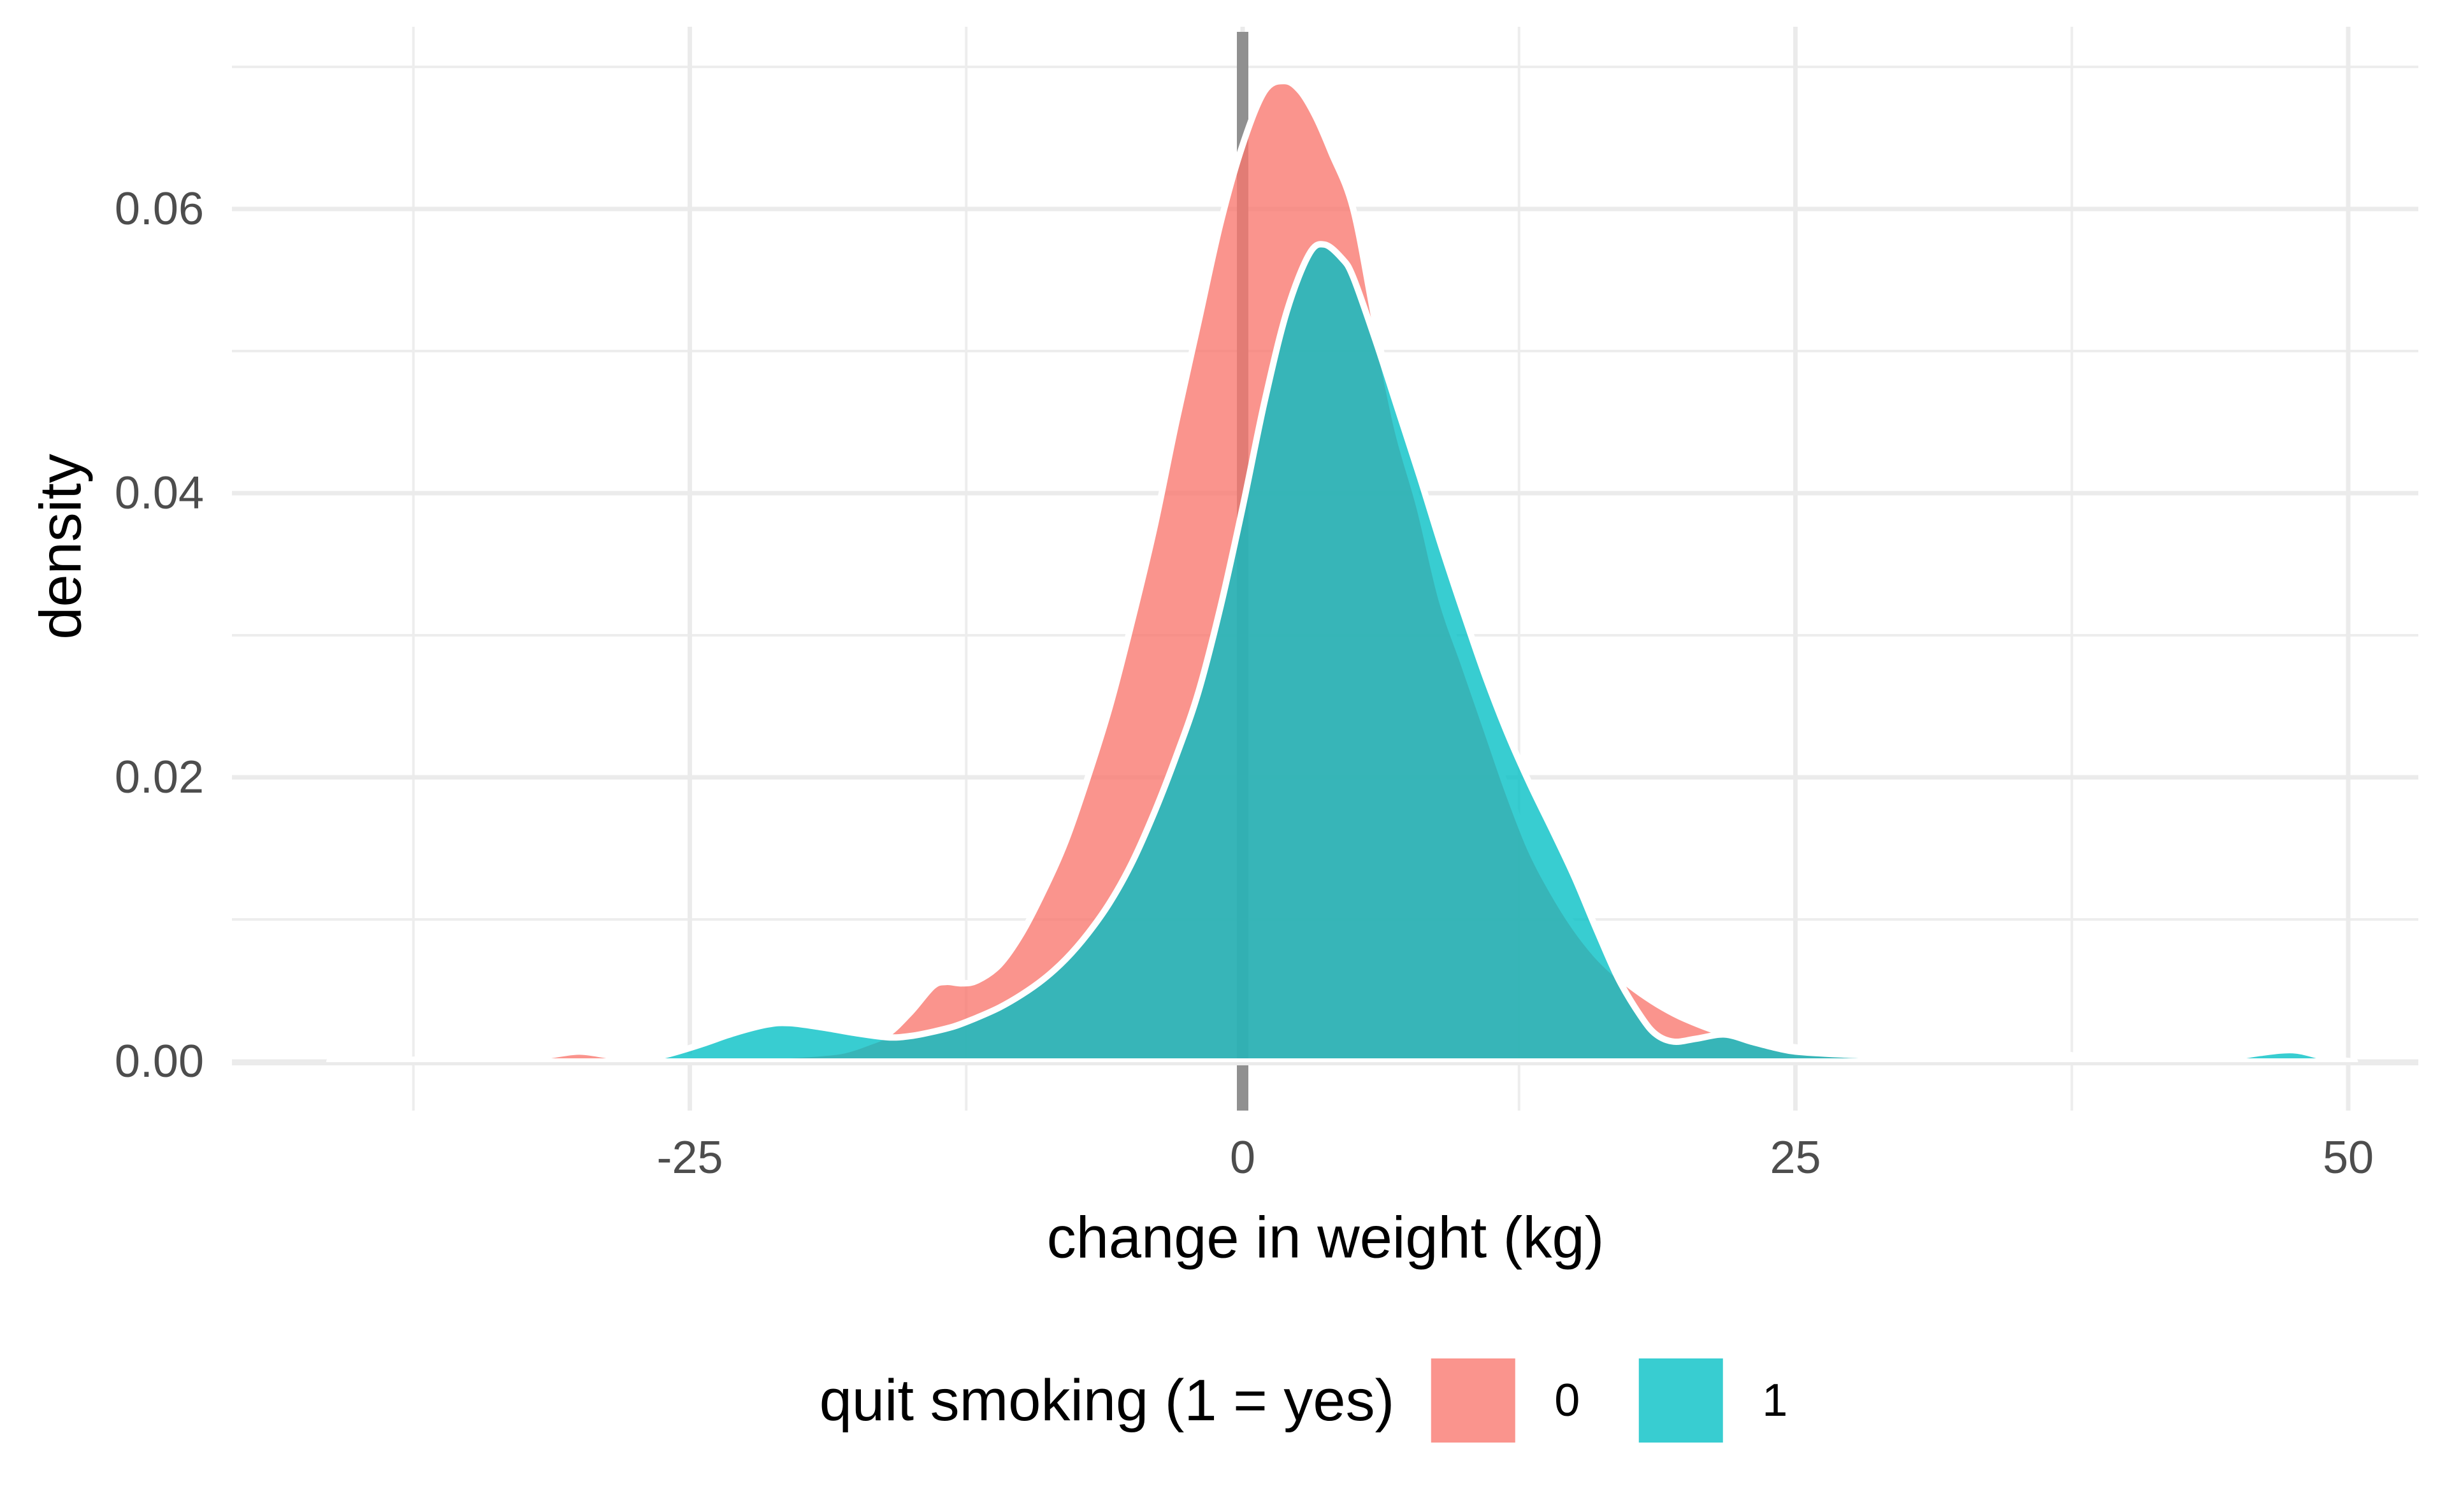 The image size is (2447, 1512). I want to click on x-tick-label: 0, so click(1242, 1157).